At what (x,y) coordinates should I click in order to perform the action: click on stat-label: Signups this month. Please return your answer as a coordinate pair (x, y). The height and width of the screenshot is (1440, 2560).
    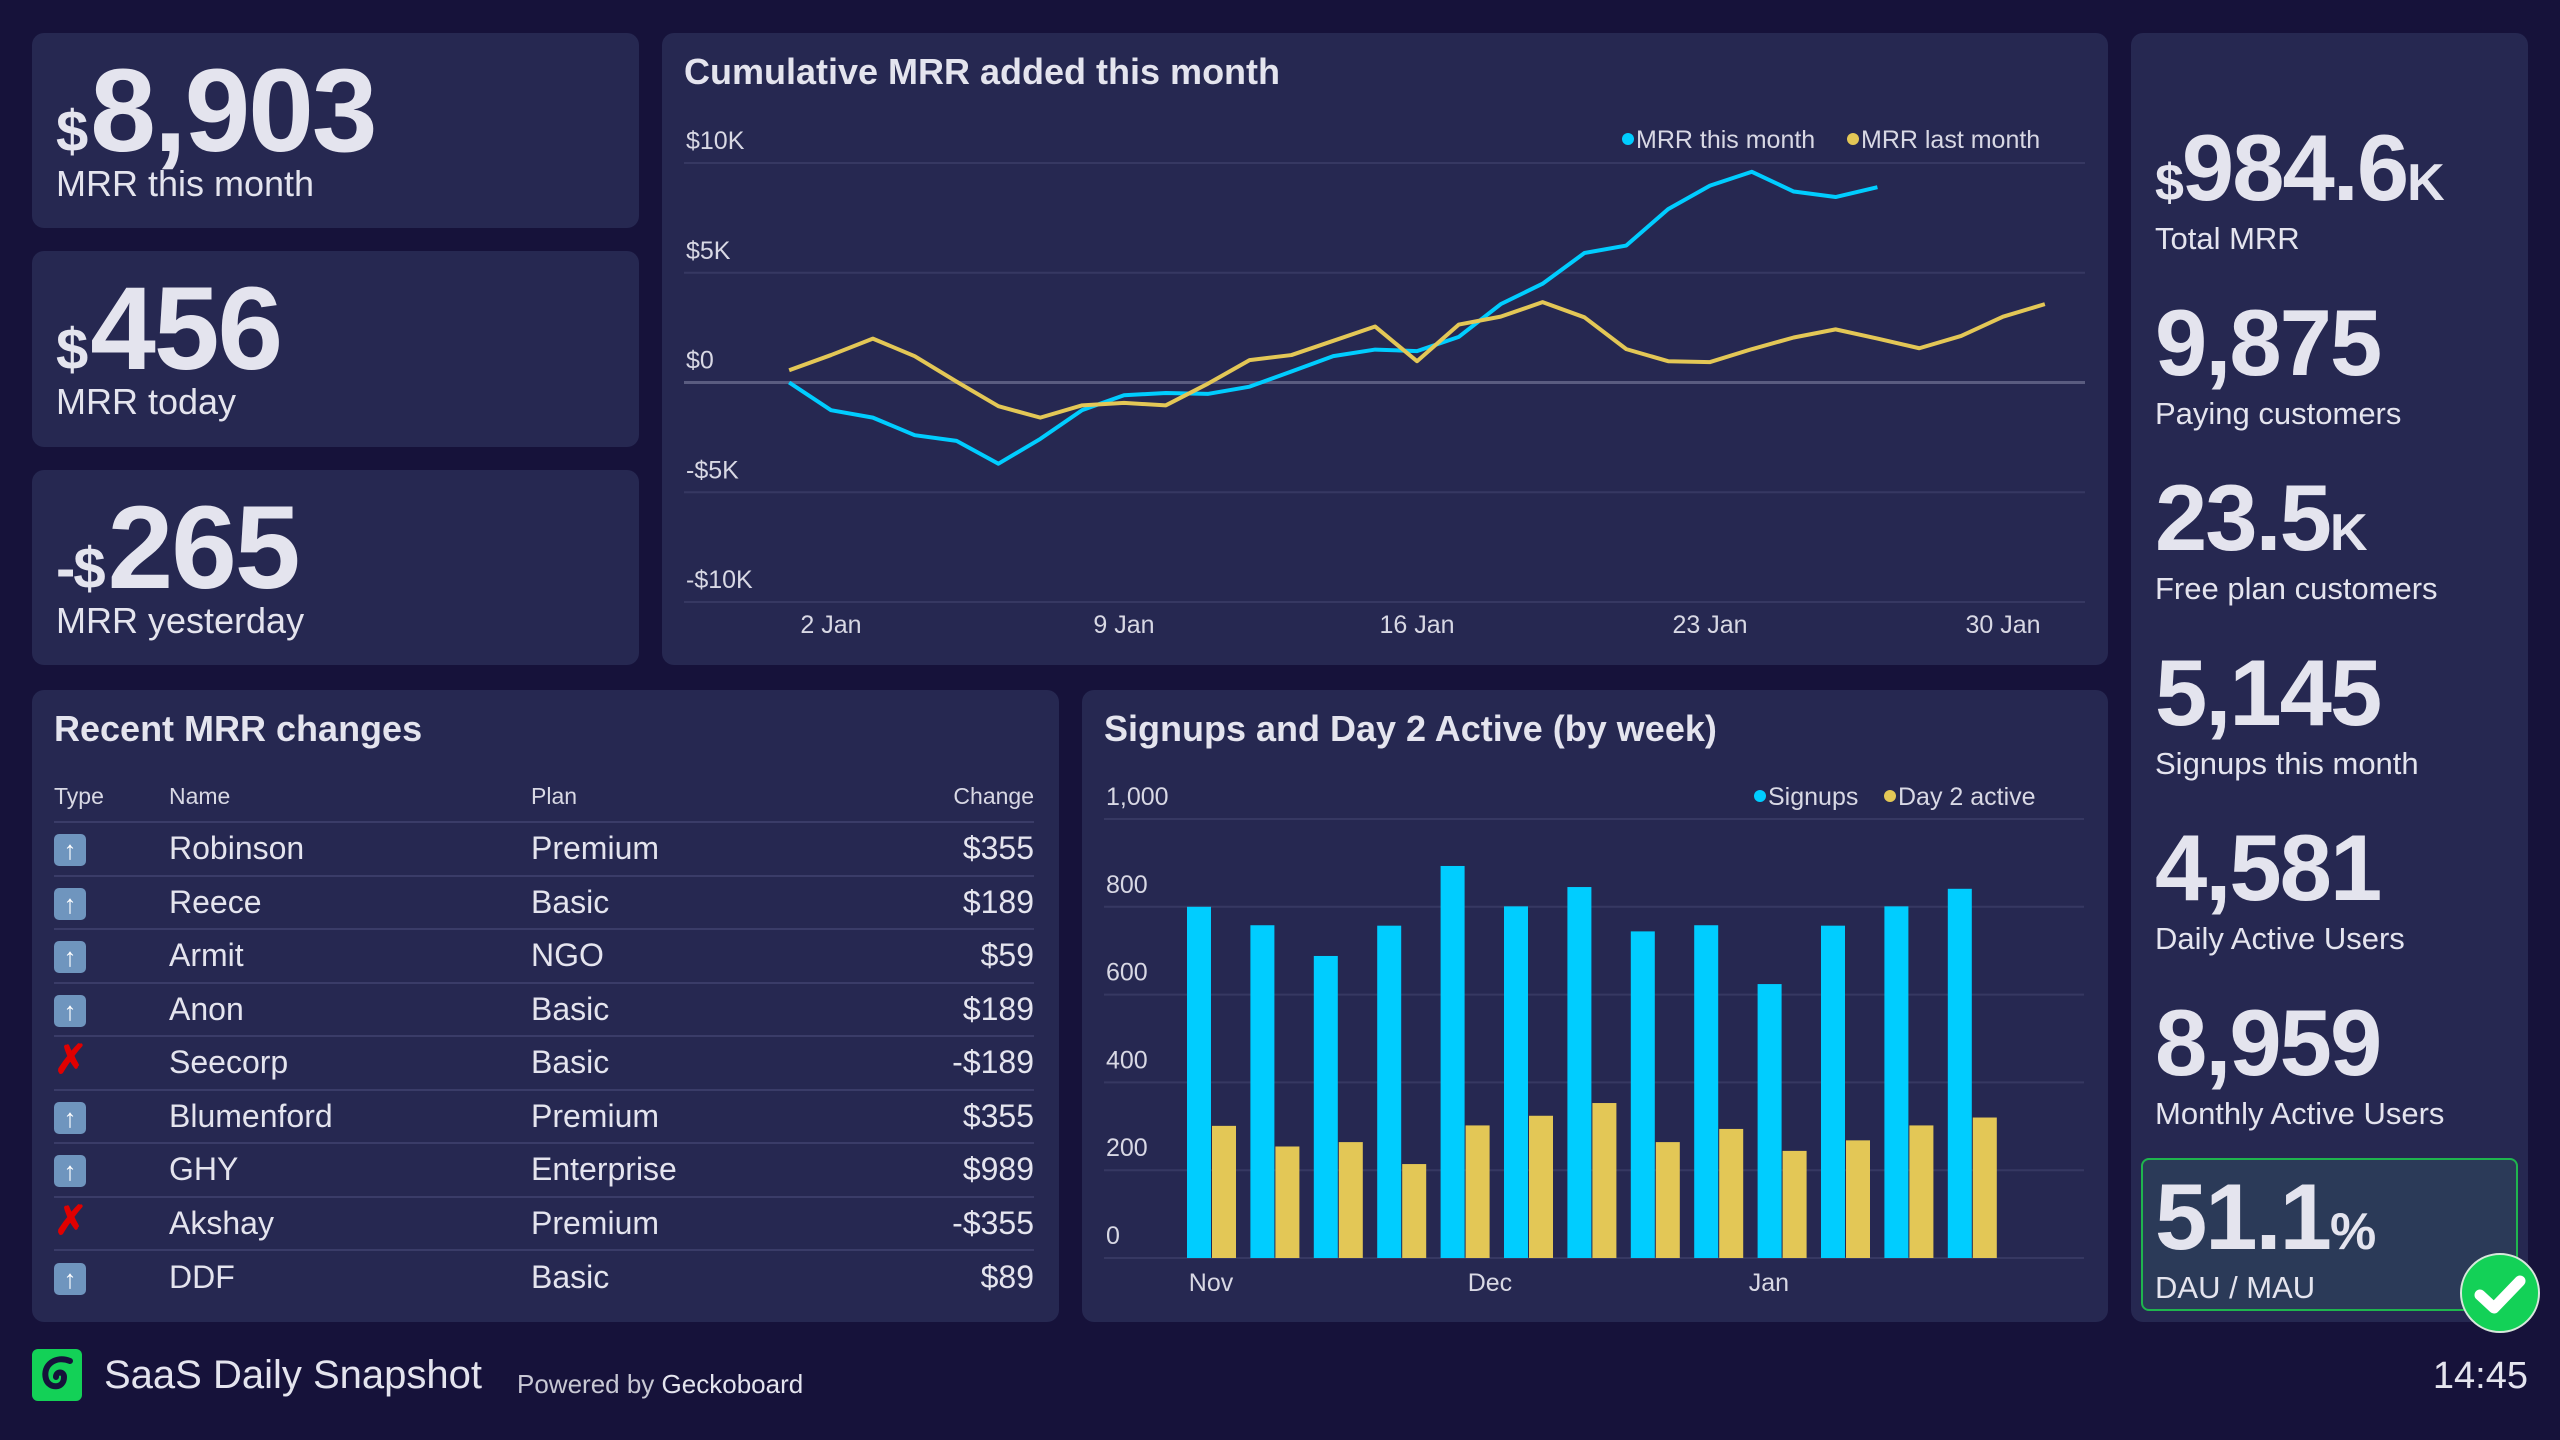
    Looking at the image, I should click on (2287, 763).